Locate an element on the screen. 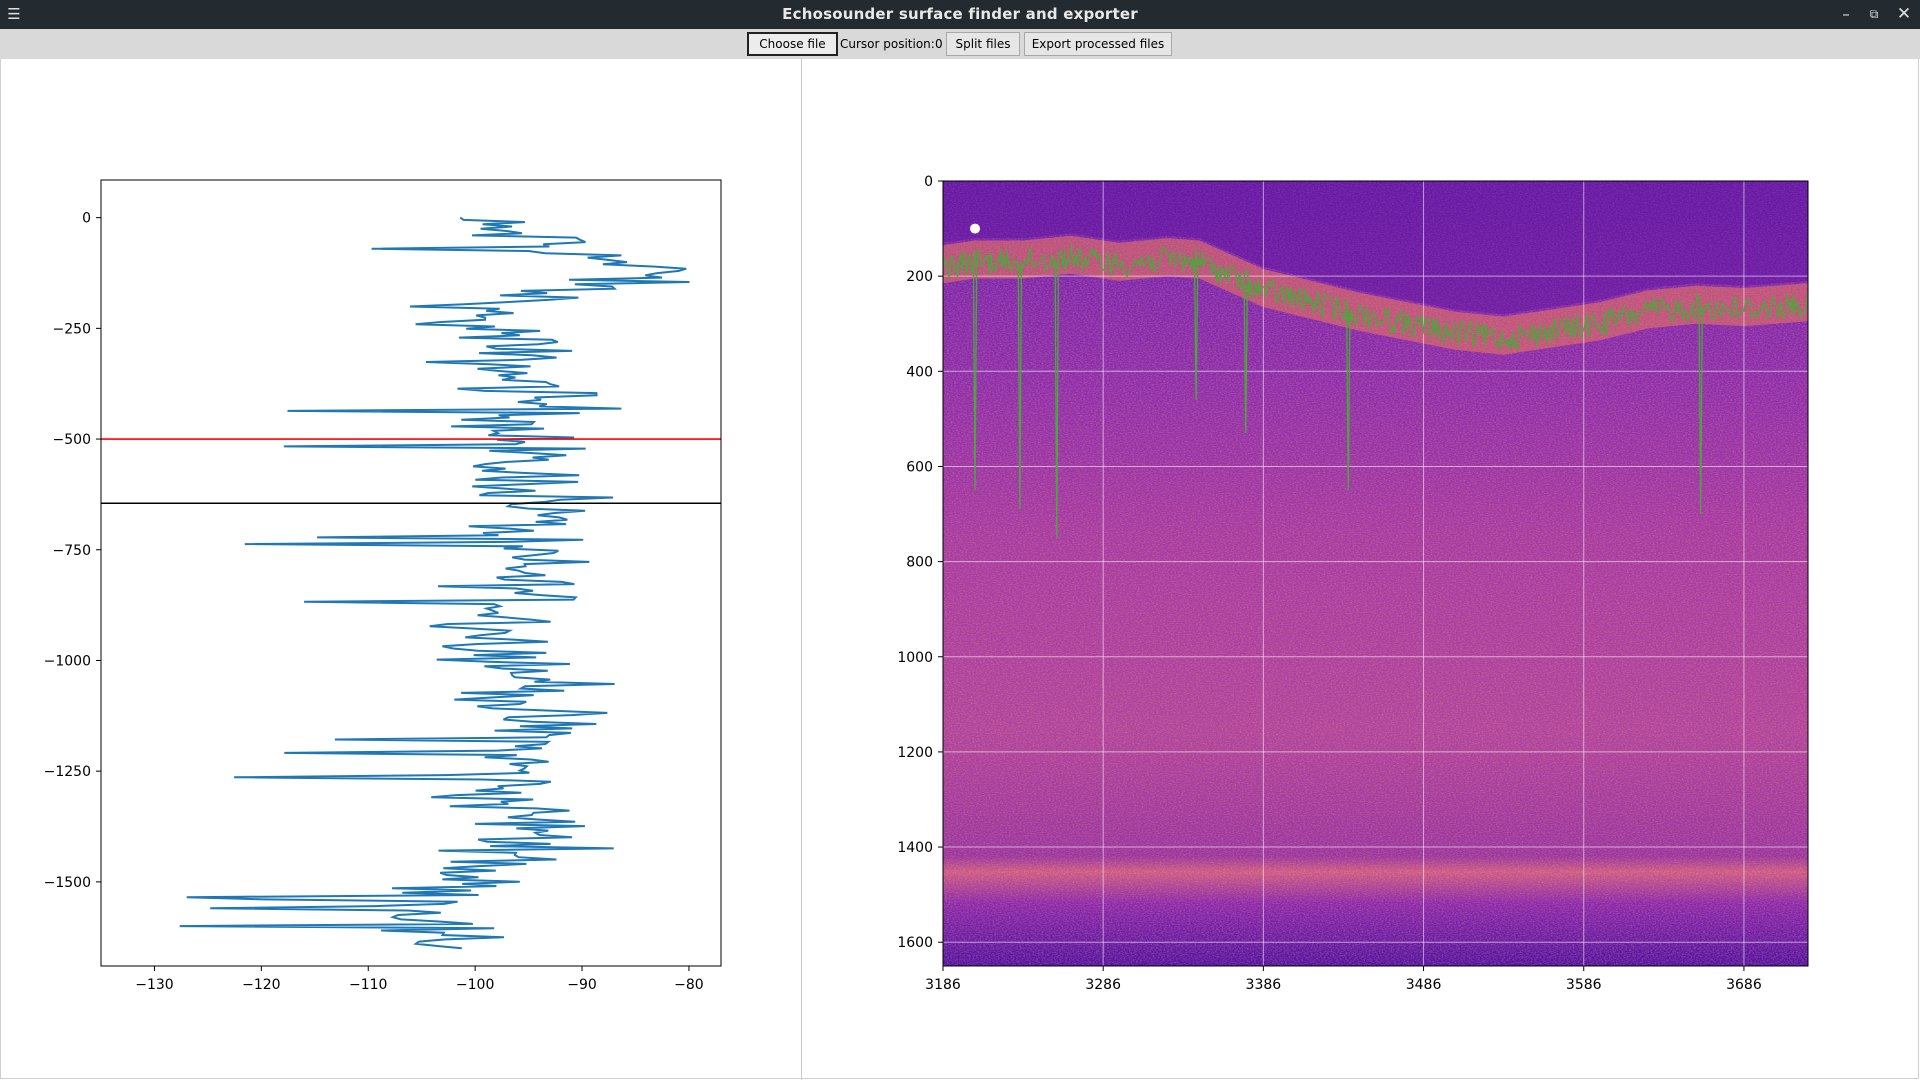  close-icon: ✕ is located at coordinates (1904, 14).